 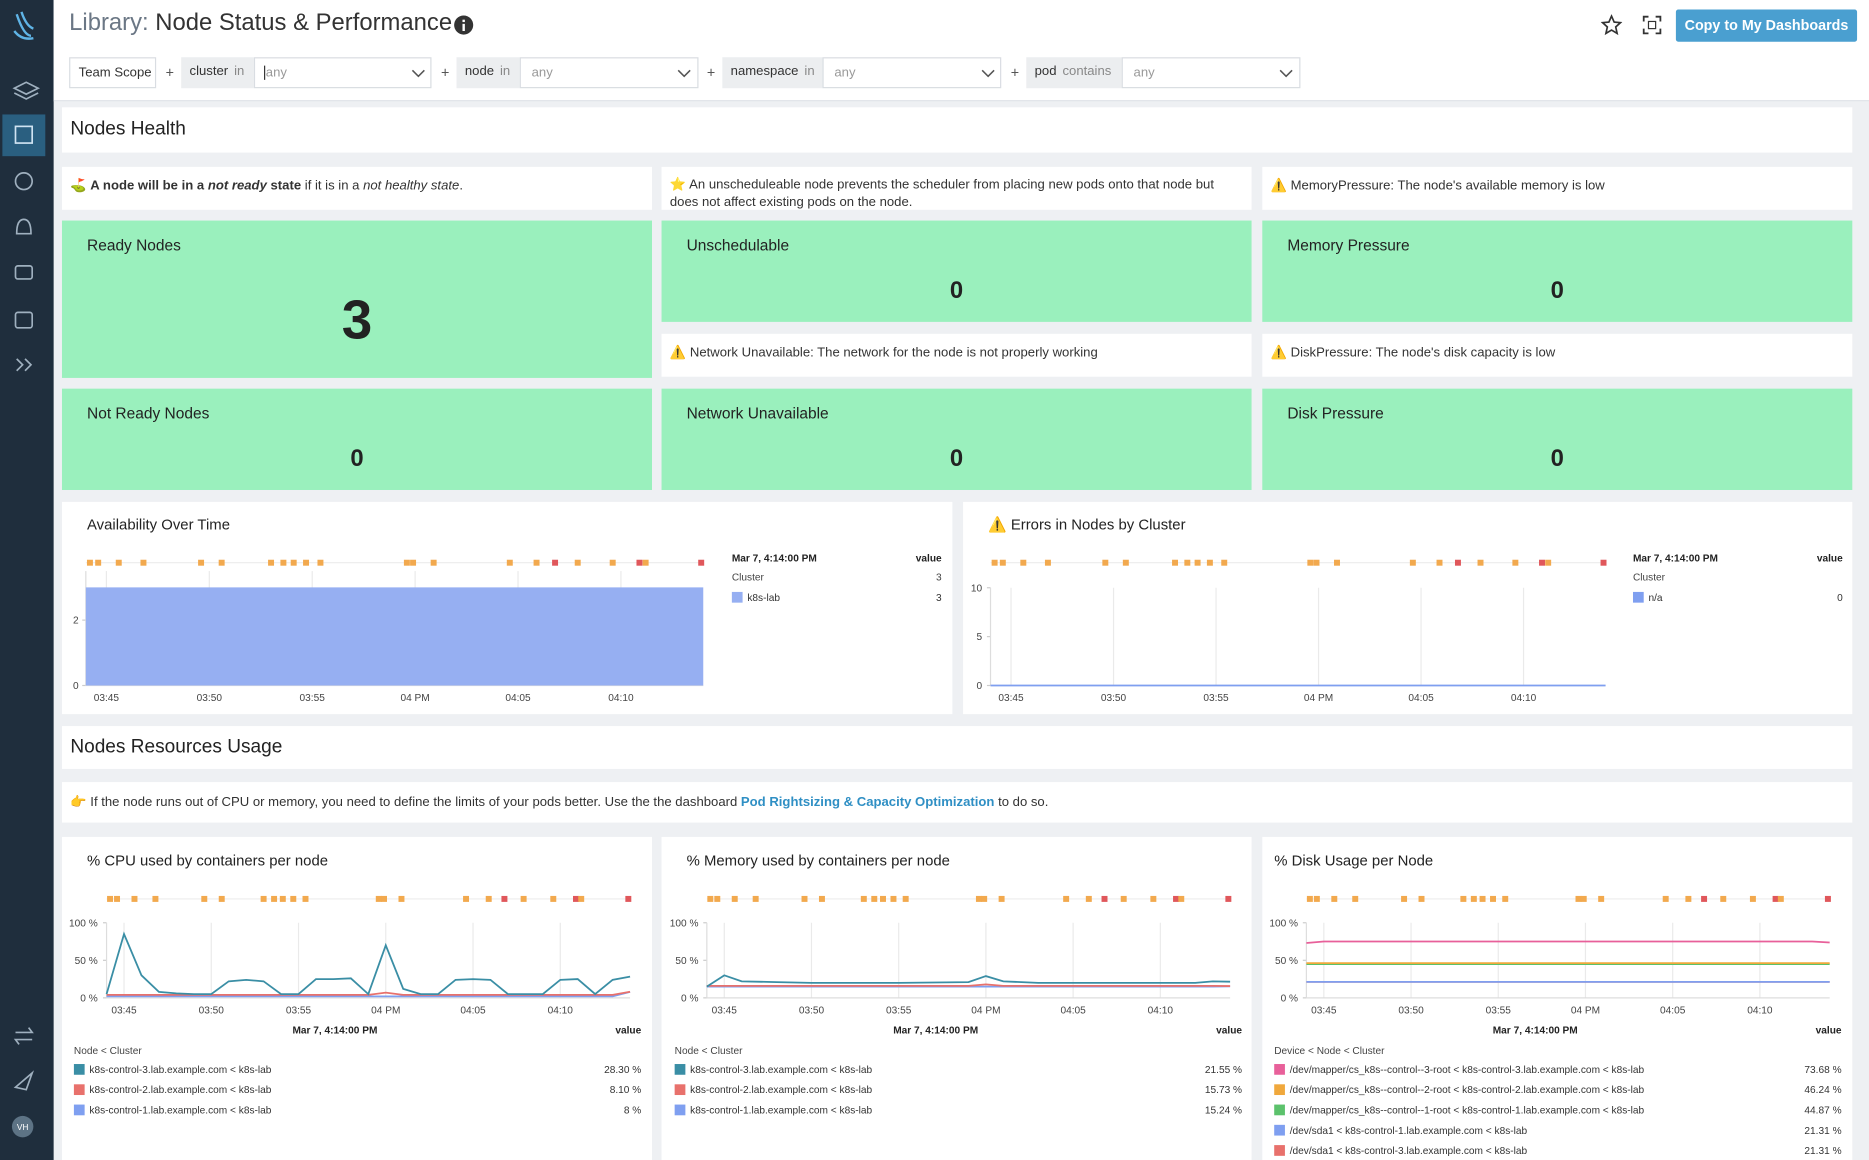 What do you see at coordinates (1087, 524) in the screenshot?
I see `chart-title: ⚠️ Errors in Nodes by Cluster` at bounding box center [1087, 524].